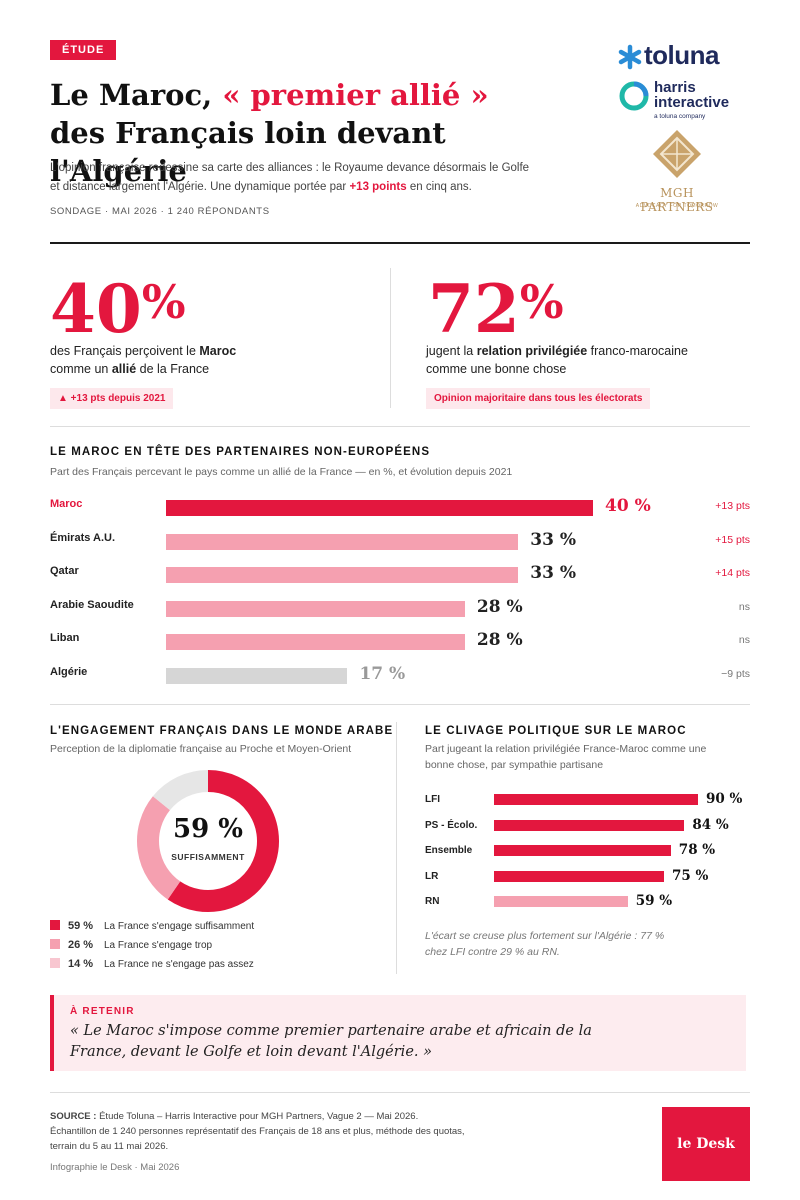 This screenshot has height=1200, width=800. I want to click on partner-value: 28 %, so click(499, 640).